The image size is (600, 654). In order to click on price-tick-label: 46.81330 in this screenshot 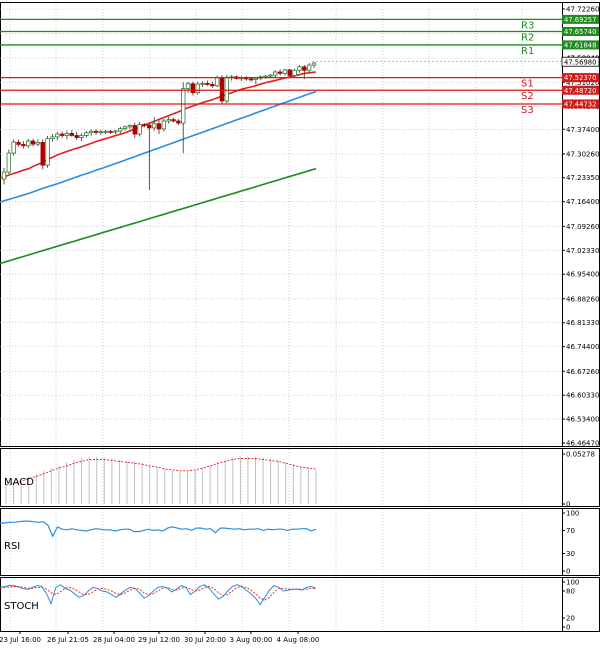, I will do `click(582, 323)`.